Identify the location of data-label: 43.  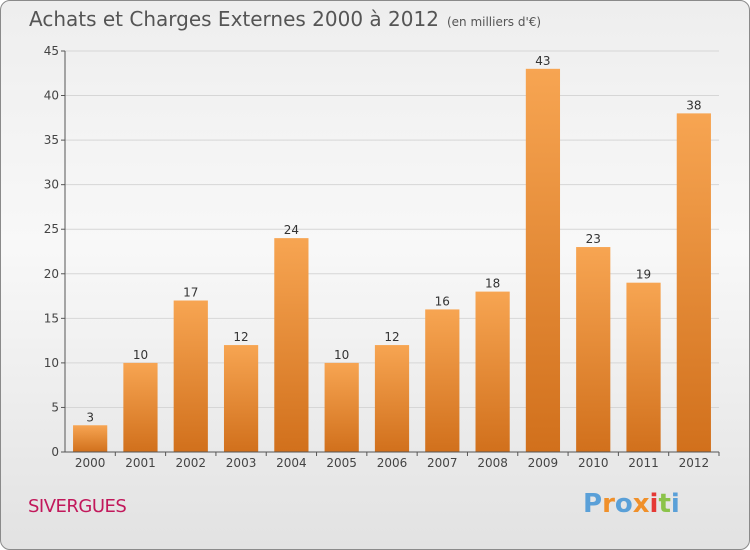
(542, 61).